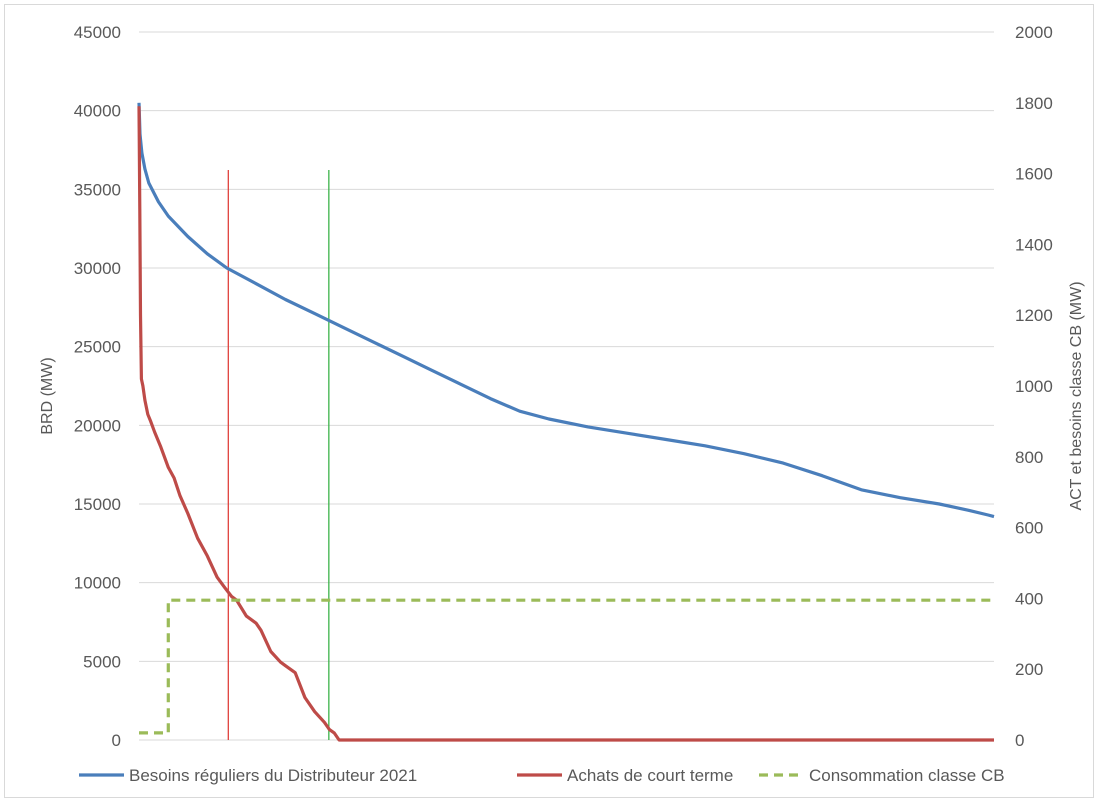 The height and width of the screenshot is (804, 1098). I want to click on left-tick-label: 0, so click(116, 740).